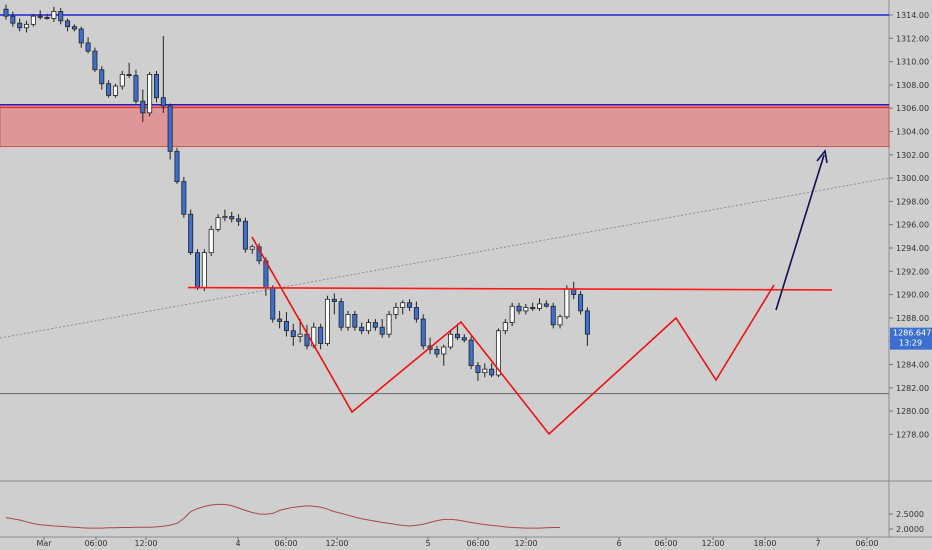 The width and height of the screenshot is (932, 550). What do you see at coordinates (912, 108) in the screenshot?
I see `price-tick-label: 1306.00` at bounding box center [912, 108].